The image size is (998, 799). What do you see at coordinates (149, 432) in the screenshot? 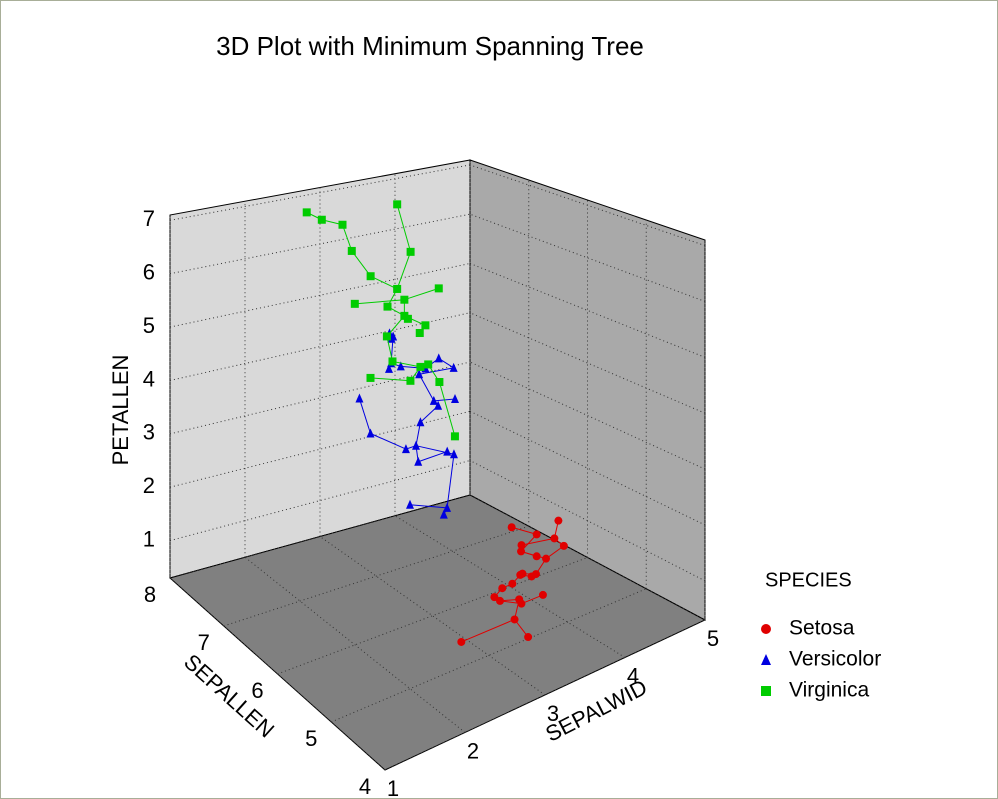
I see `z-tick-label: 3` at bounding box center [149, 432].